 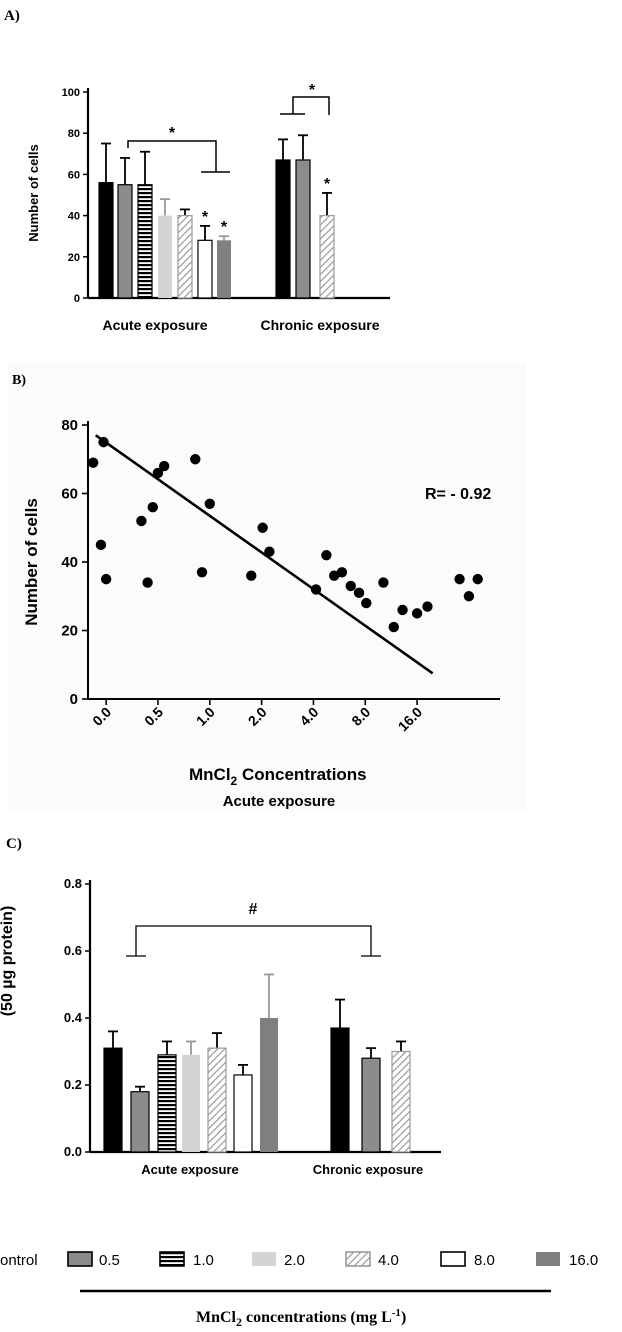 I want to click on a-y-tick-label: 80, so click(x=74, y=134).